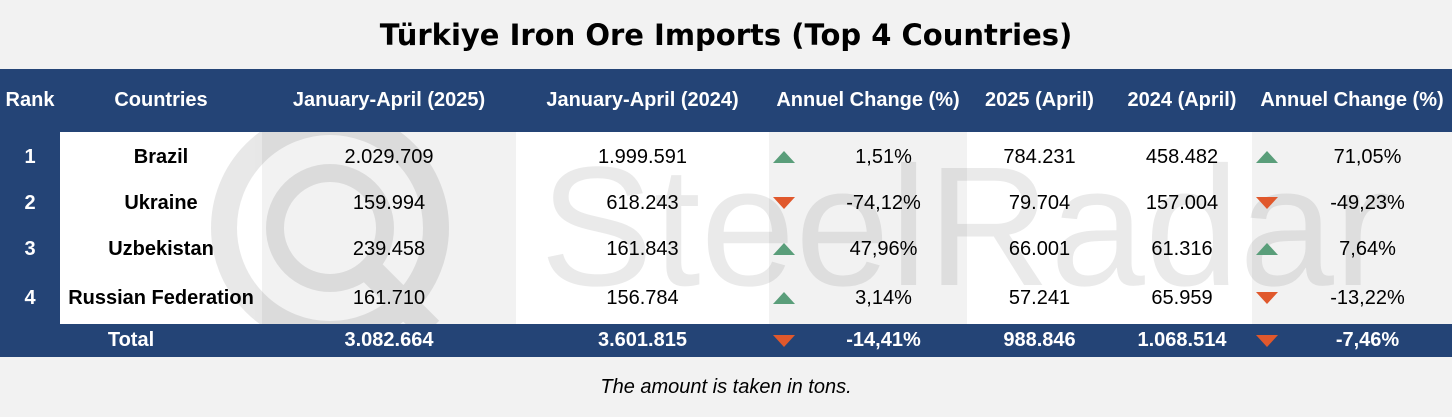  What do you see at coordinates (1367, 340) in the screenshot?
I see `total-apr-change: -7,46%` at bounding box center [1367, 340].